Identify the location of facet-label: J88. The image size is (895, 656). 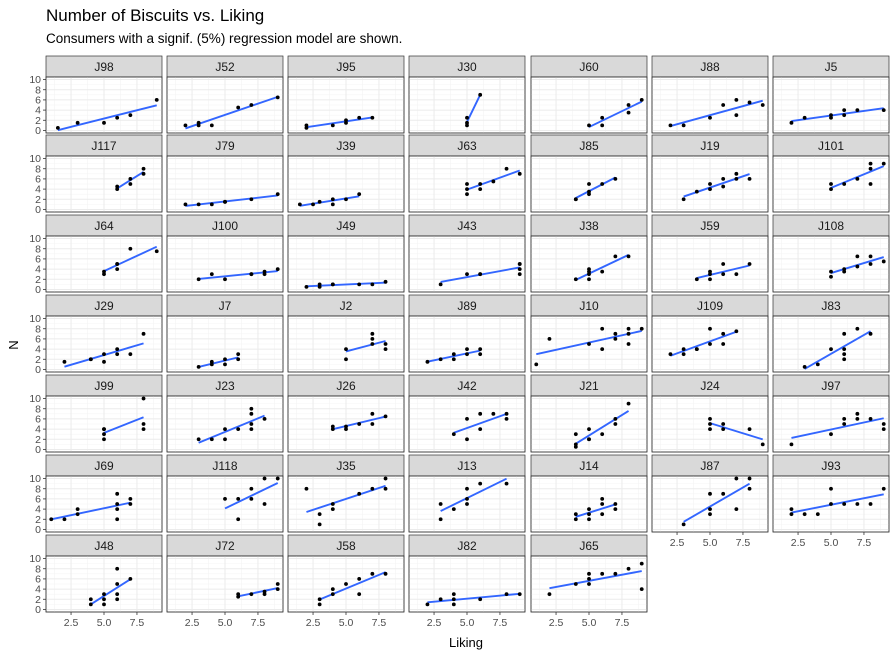
(710, 67).